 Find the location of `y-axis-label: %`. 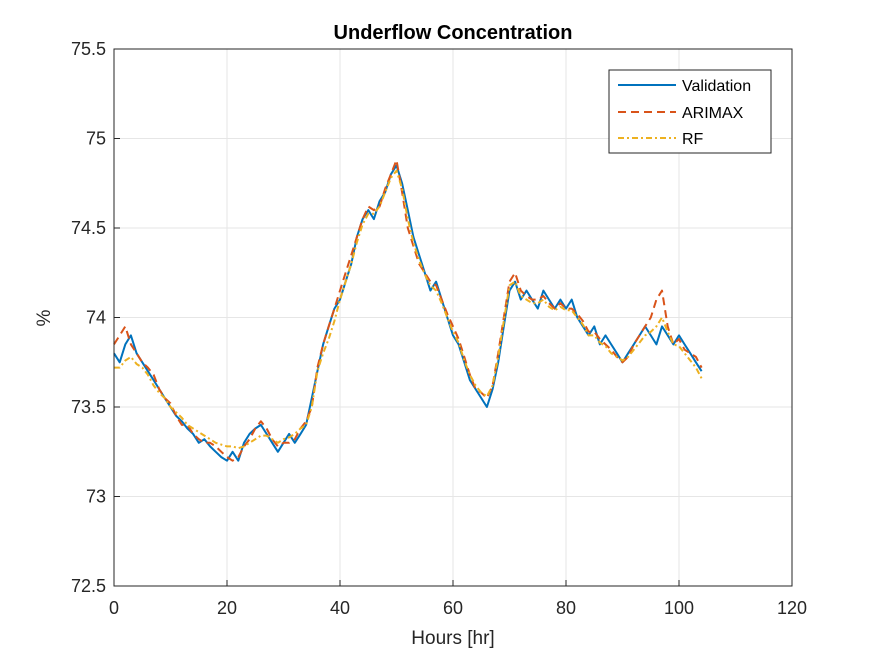

y-axis-label: % is located at coordinates (44, 317).